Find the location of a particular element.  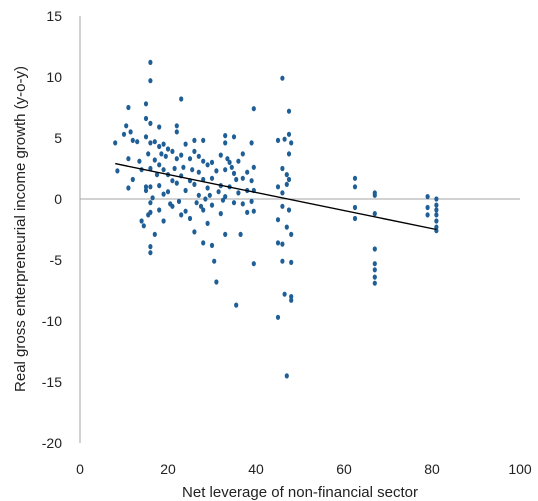

trend-line is located at coordinates (276, 196).